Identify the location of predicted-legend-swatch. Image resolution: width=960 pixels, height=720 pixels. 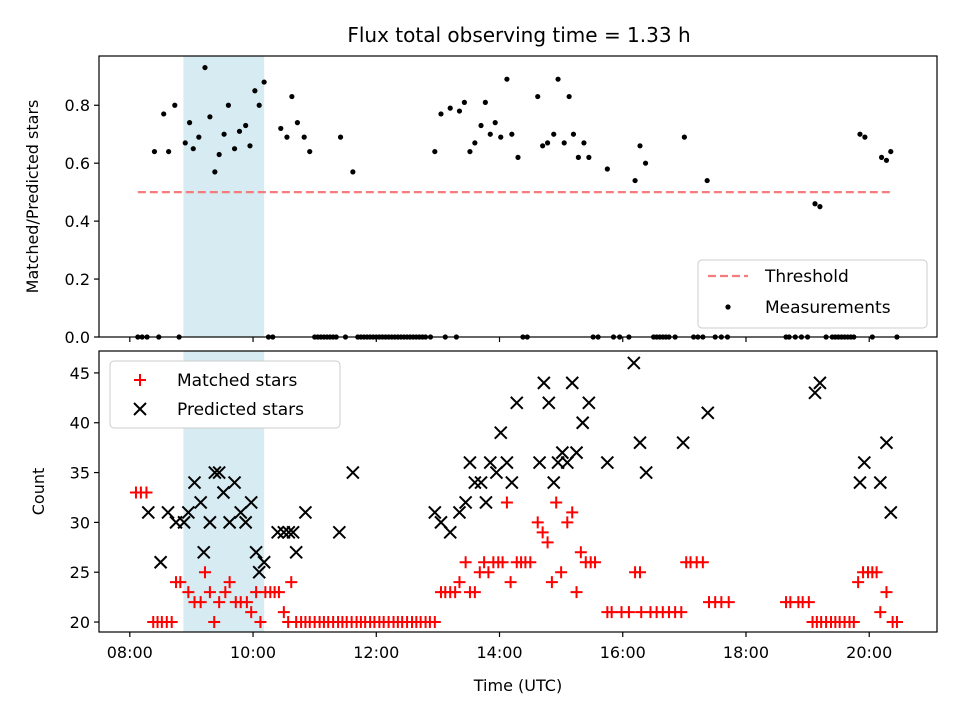
(140, 409).